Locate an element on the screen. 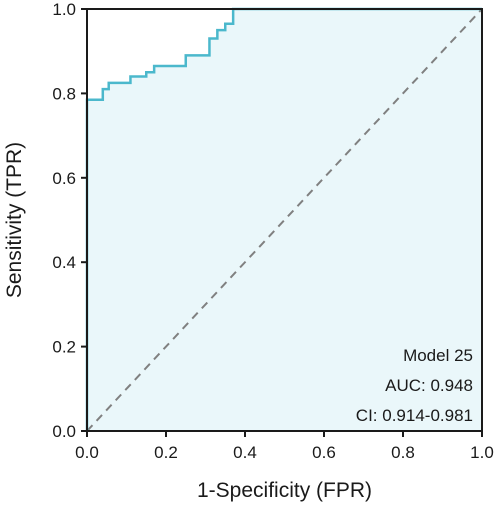 The image size is (498, 506). x-axis-title: 1-Specificity (FPR) is located at coordinates (284, 490).